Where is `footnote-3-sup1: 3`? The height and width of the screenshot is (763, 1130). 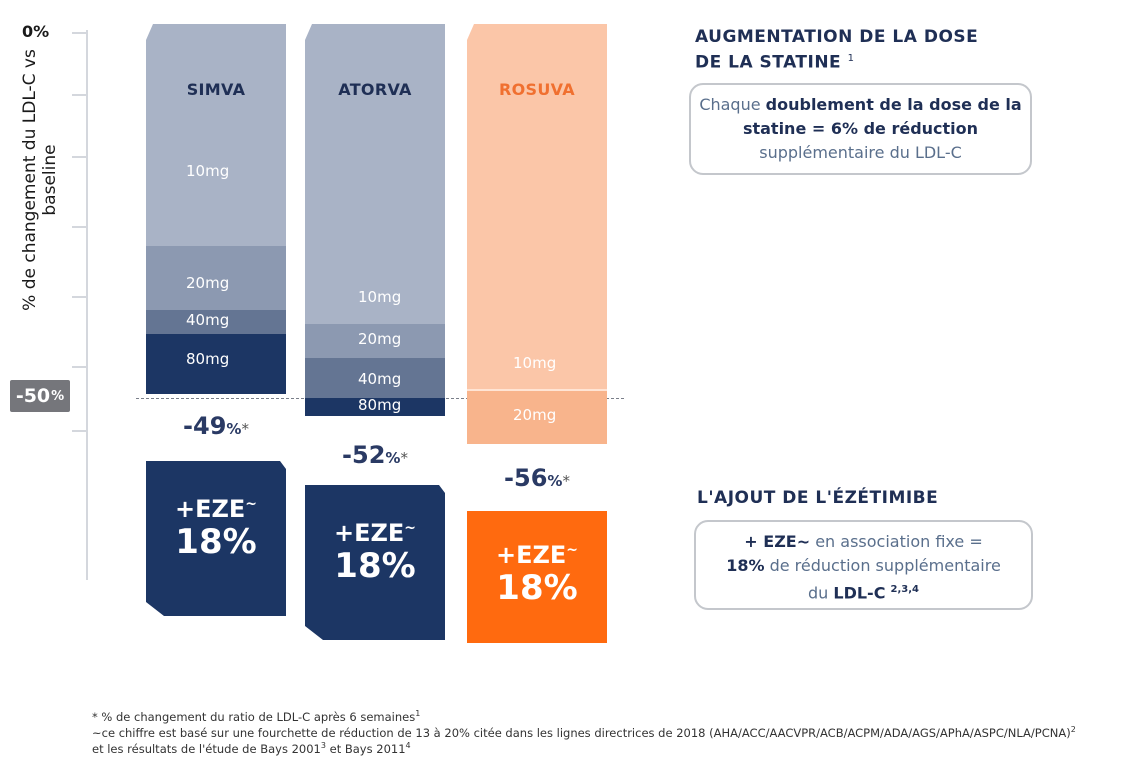 footnote-3-sup1: 3 is located at coordinates (323, 745).